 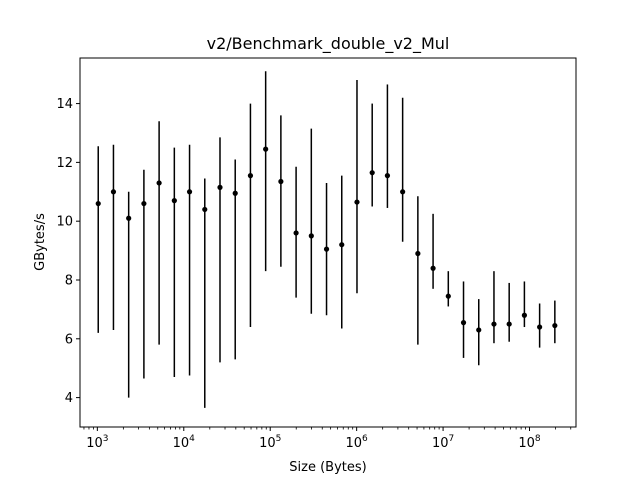 I want to click on x-tick-label-1: 10⁴, so click(x=184, y=442).